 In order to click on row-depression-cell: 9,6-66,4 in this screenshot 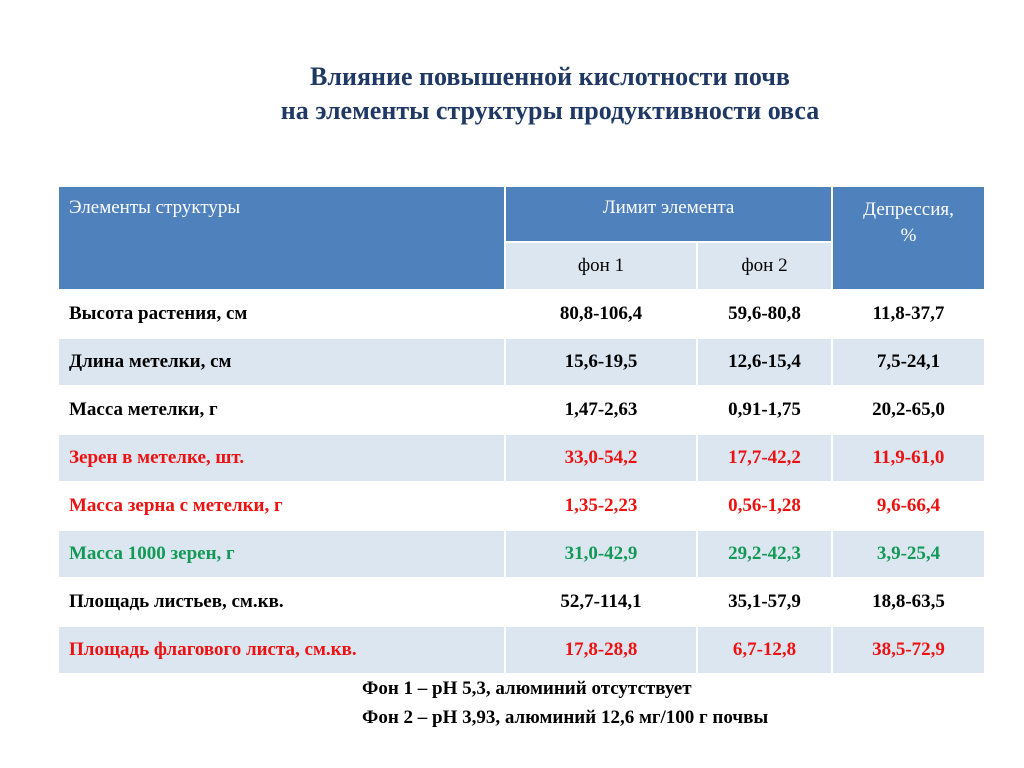, I will do `click(908, 506)`.